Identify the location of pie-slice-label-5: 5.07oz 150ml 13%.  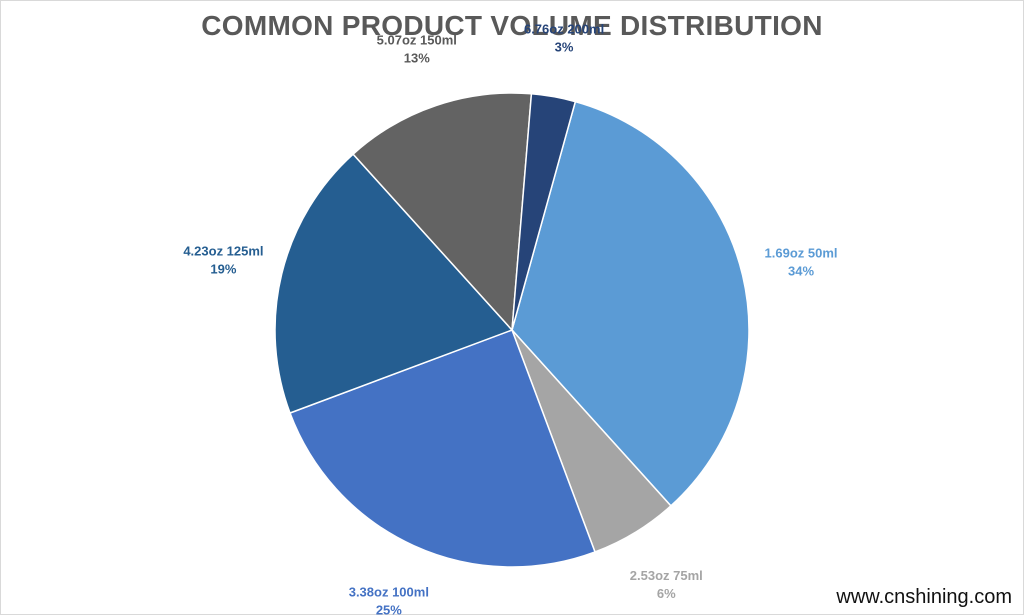
(417, 49).